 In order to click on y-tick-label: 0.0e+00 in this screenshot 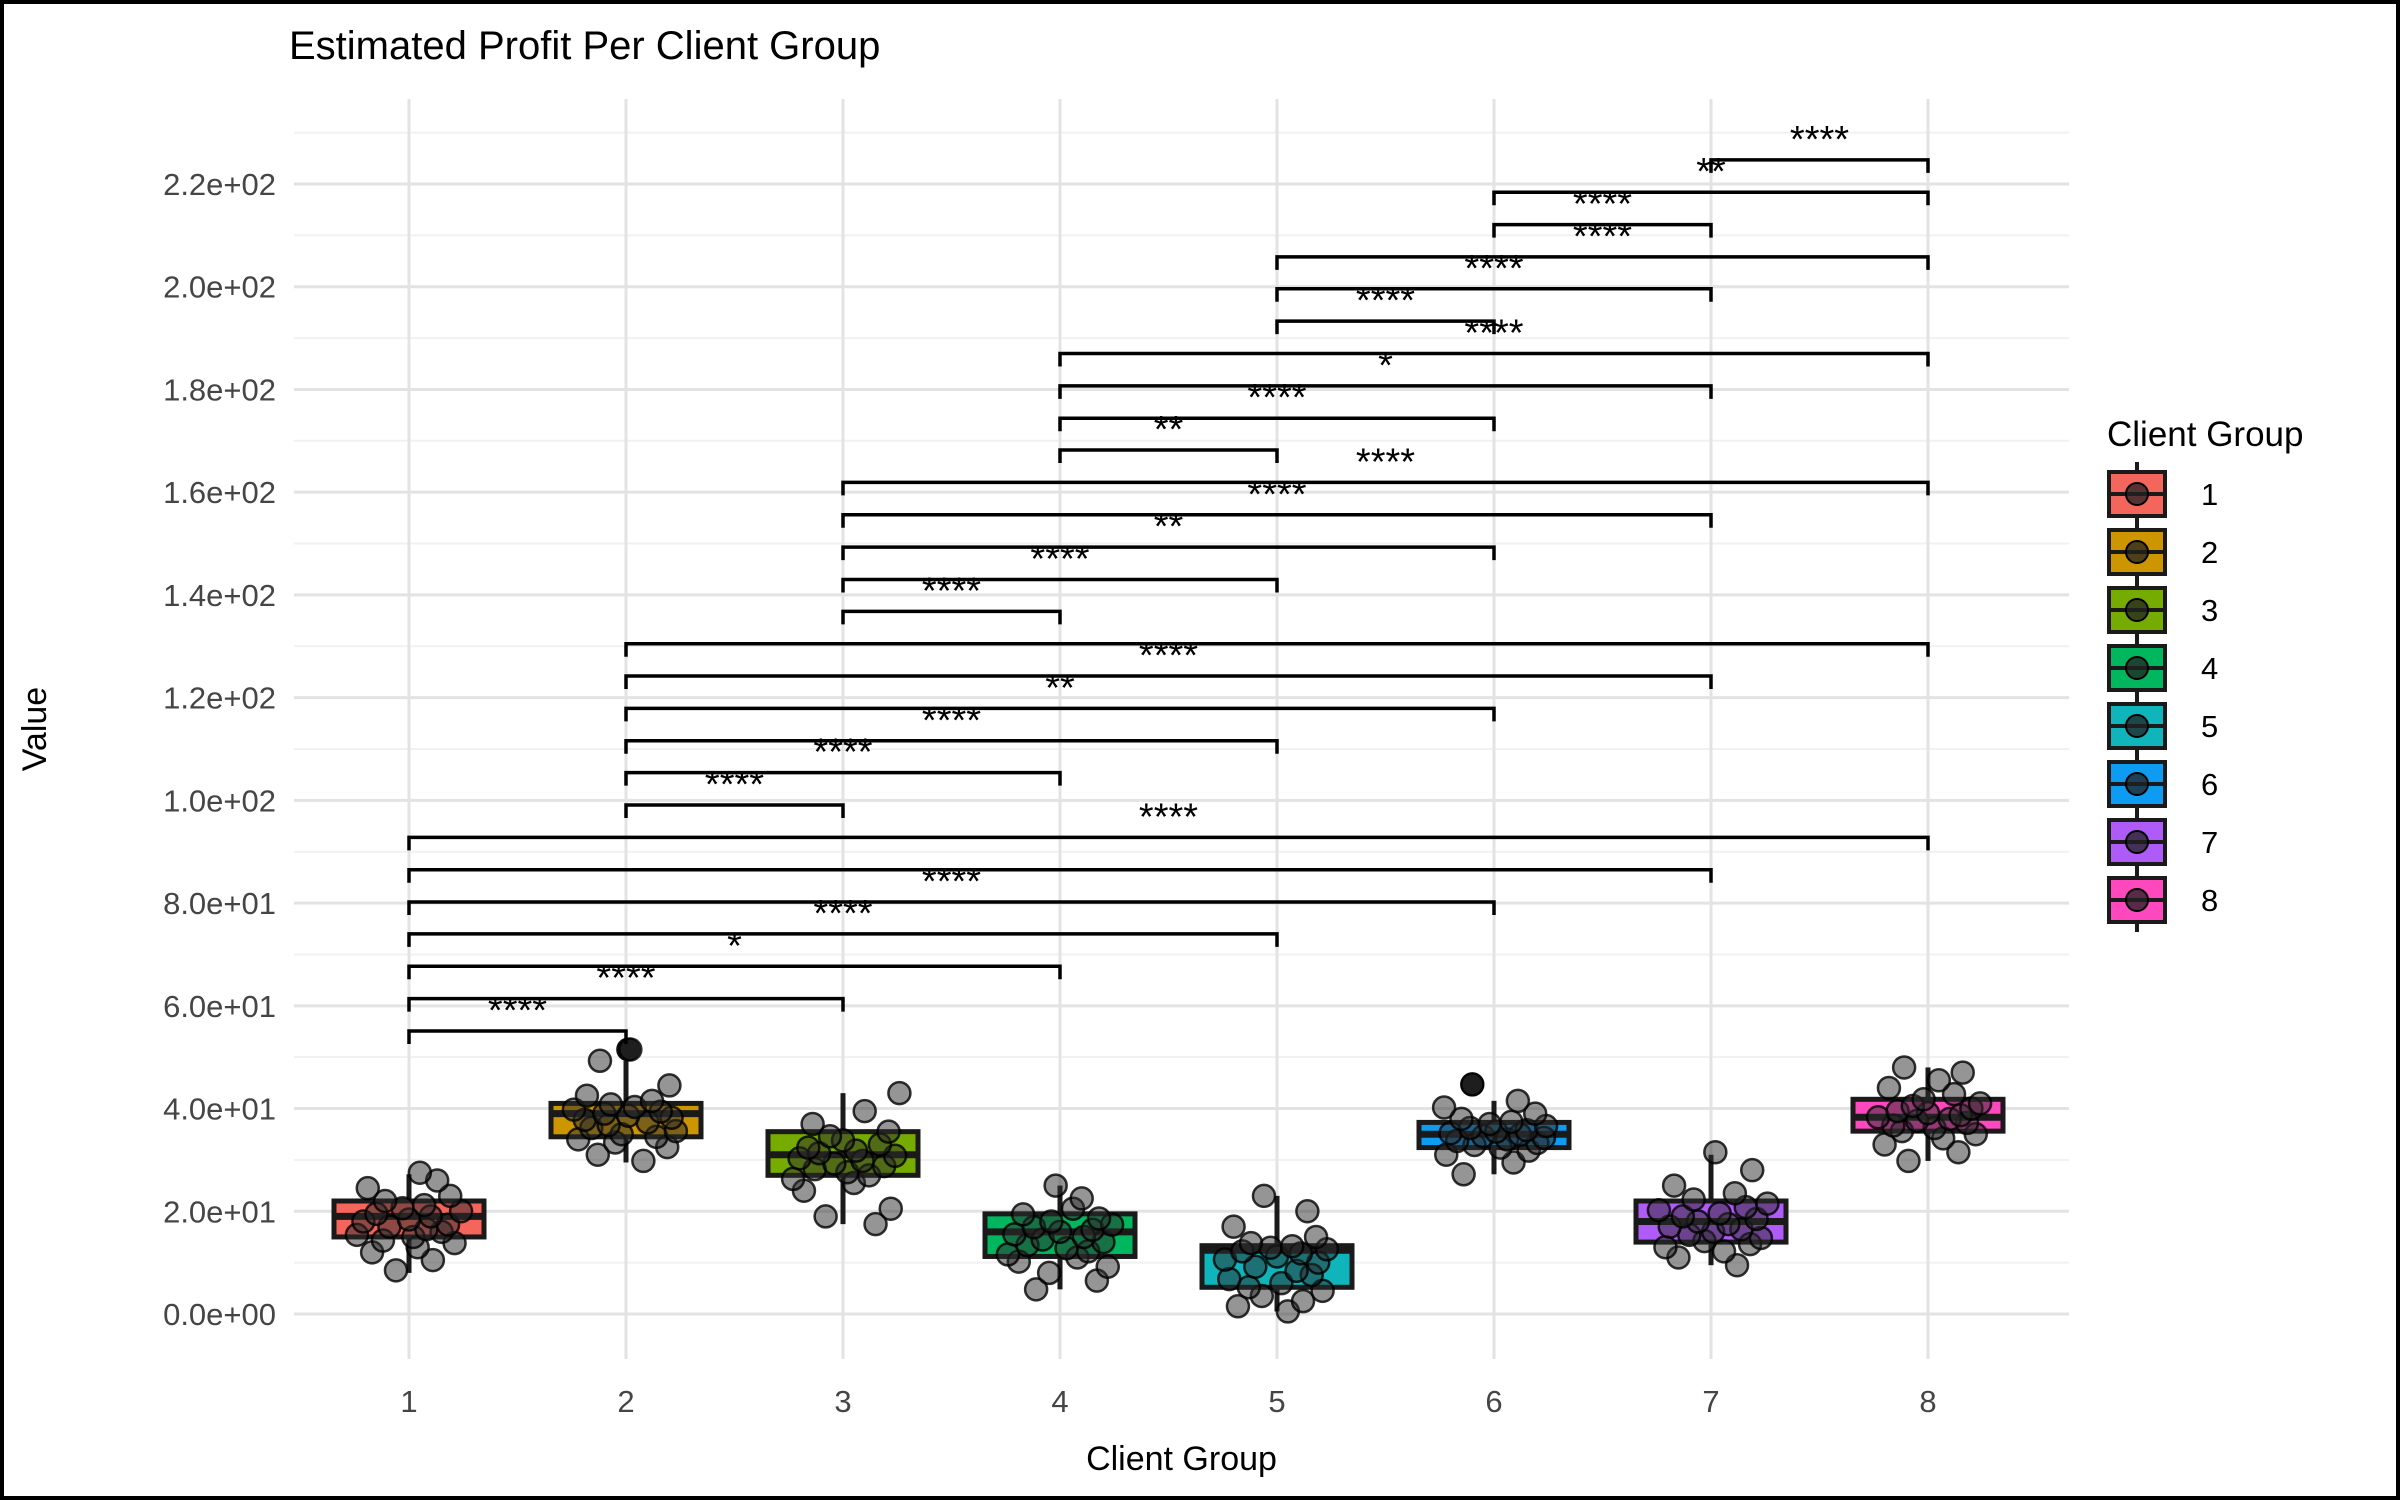, I will do `click(219, 1314)`.